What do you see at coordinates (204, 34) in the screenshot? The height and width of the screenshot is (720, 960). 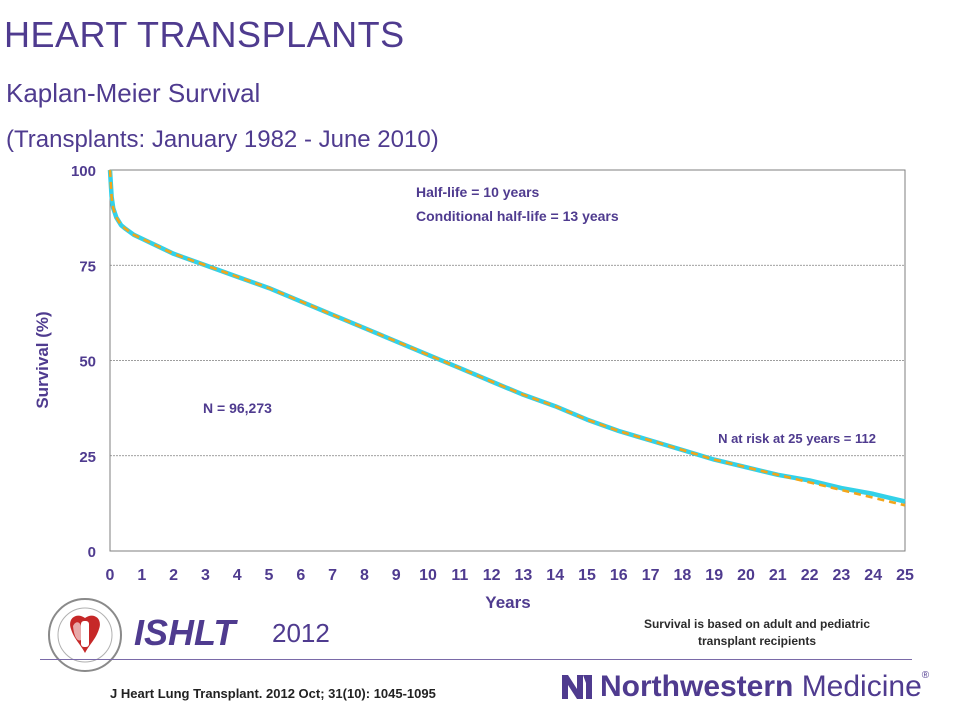 I see `page-title: HEART TRANSPLANTS` at bounding box center [204, 34].